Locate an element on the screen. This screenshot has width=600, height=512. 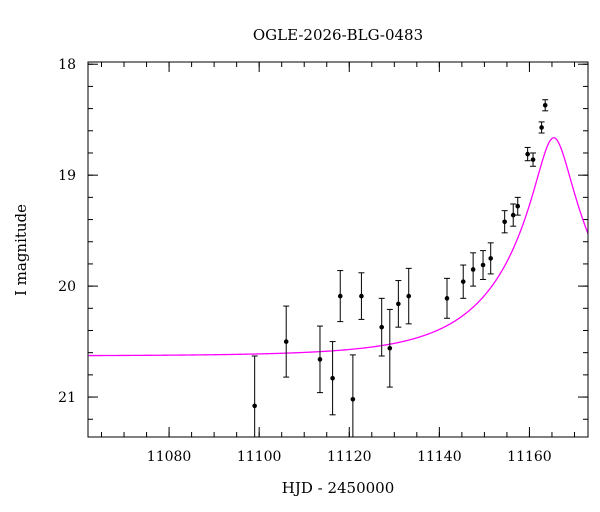
x-axis-label: HJD - 2450000 is located at coordinates (338, 488).